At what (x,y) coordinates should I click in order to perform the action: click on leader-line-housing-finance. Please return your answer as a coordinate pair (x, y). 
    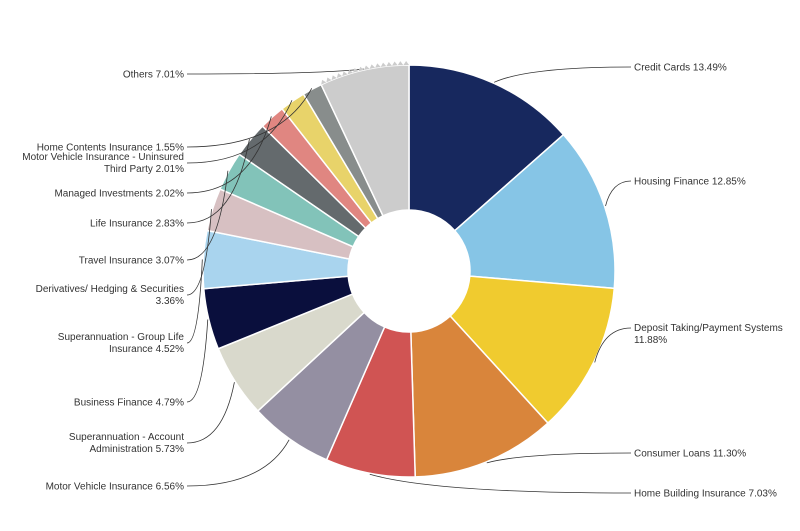
    Looking at the image, I should click on (618, 193).